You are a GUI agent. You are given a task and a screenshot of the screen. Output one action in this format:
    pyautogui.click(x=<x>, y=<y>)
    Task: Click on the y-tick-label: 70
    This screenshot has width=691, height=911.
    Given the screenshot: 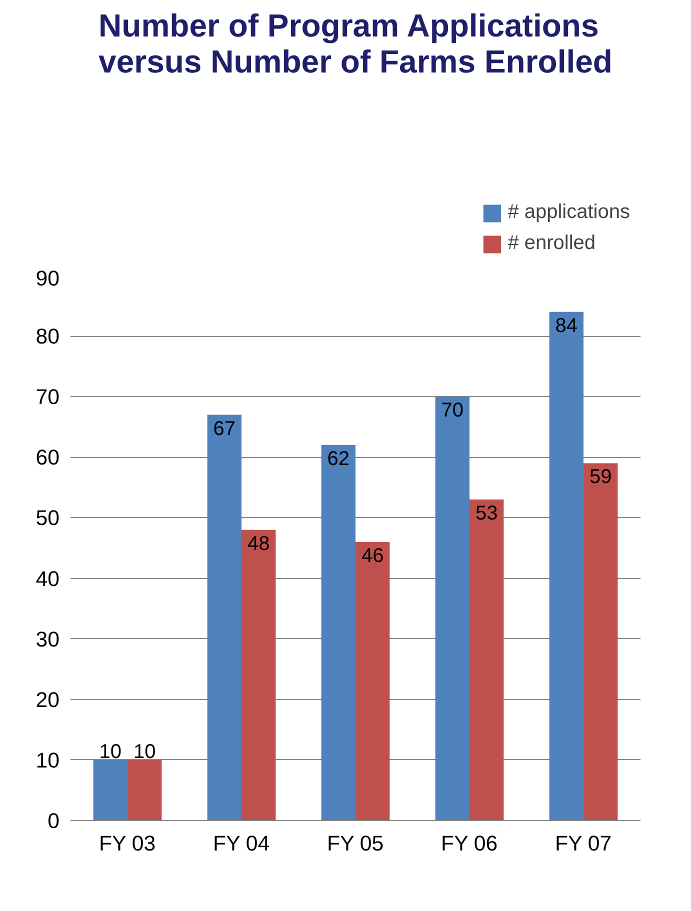 What is the action you would take?
    pyautogui.click(x=48, y=397)
    